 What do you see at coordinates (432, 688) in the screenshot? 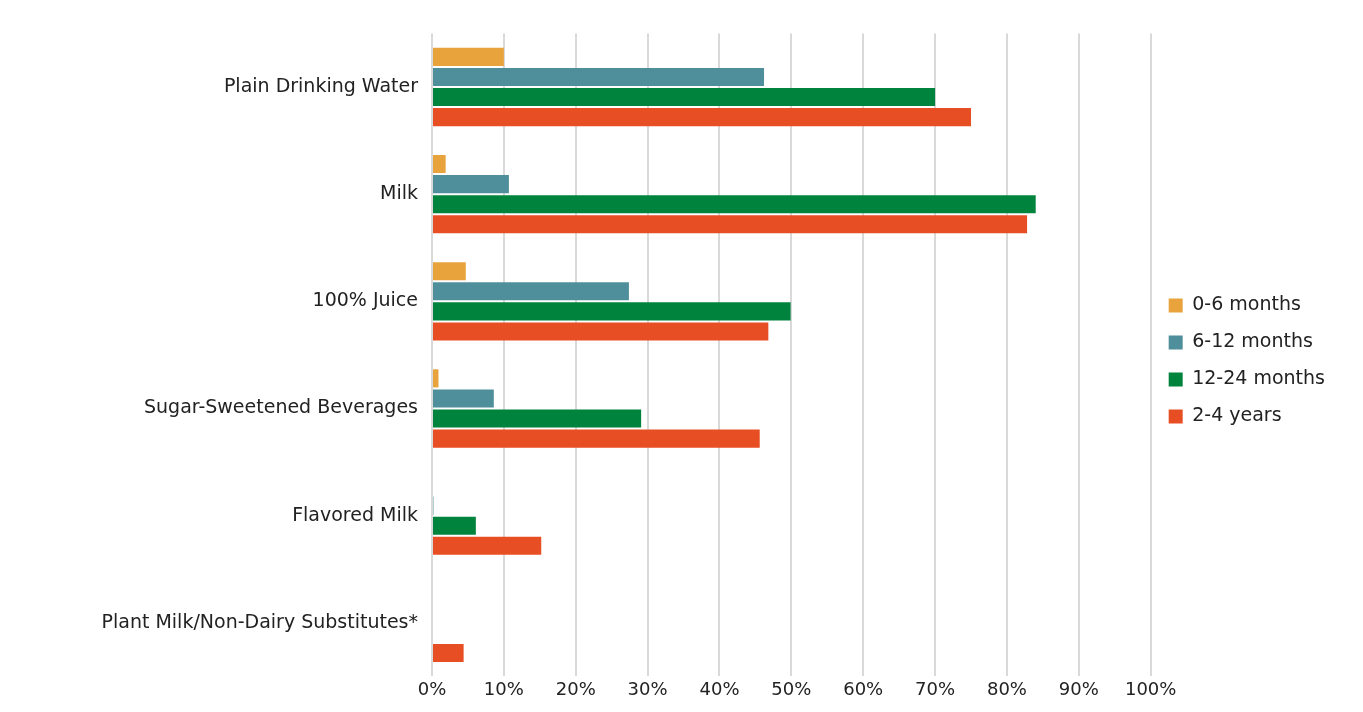
I see `x-tick-label: 0%` at bounding box center [432, 688].